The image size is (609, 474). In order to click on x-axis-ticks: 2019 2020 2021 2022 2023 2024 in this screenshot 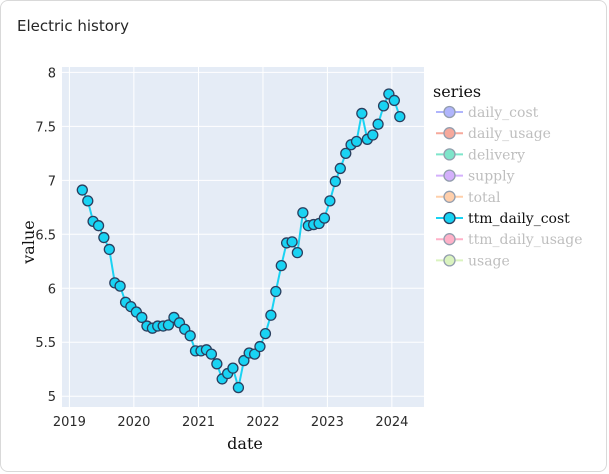, I will do `click(231, 422)`.